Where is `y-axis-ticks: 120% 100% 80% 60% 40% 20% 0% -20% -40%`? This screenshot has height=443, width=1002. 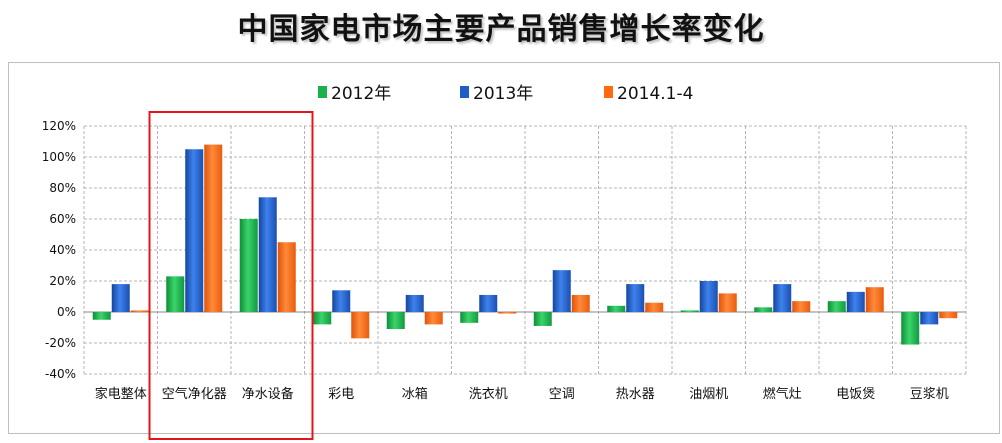
y-axis-ticks: 120% 100% 80% 60% 40% 20% 0% -20% -40% is located at coordinates (59, 250).